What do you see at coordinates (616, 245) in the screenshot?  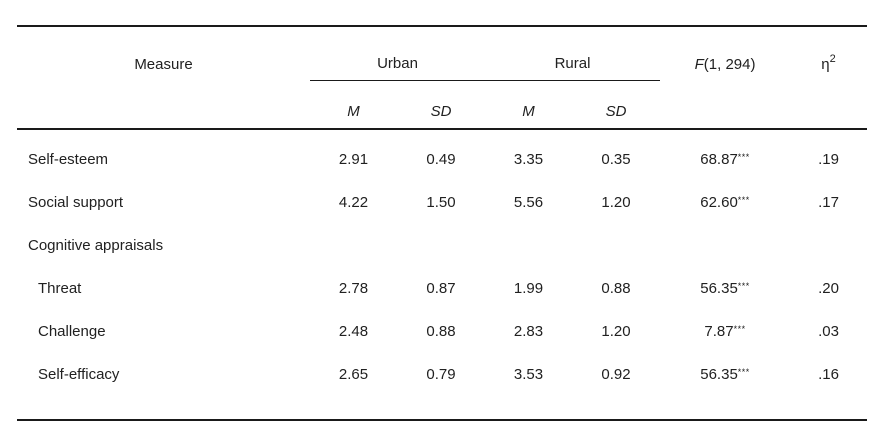 I see `rural-sd-value` at bounding box center [616, 245].